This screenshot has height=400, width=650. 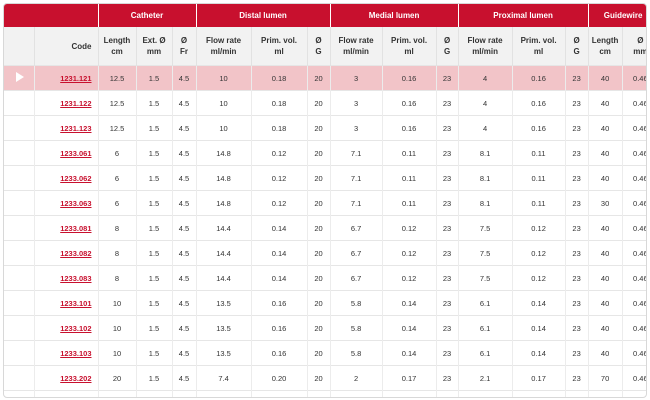 I want to click on product-code-link: 1231.121, so click(x=76, y=78).